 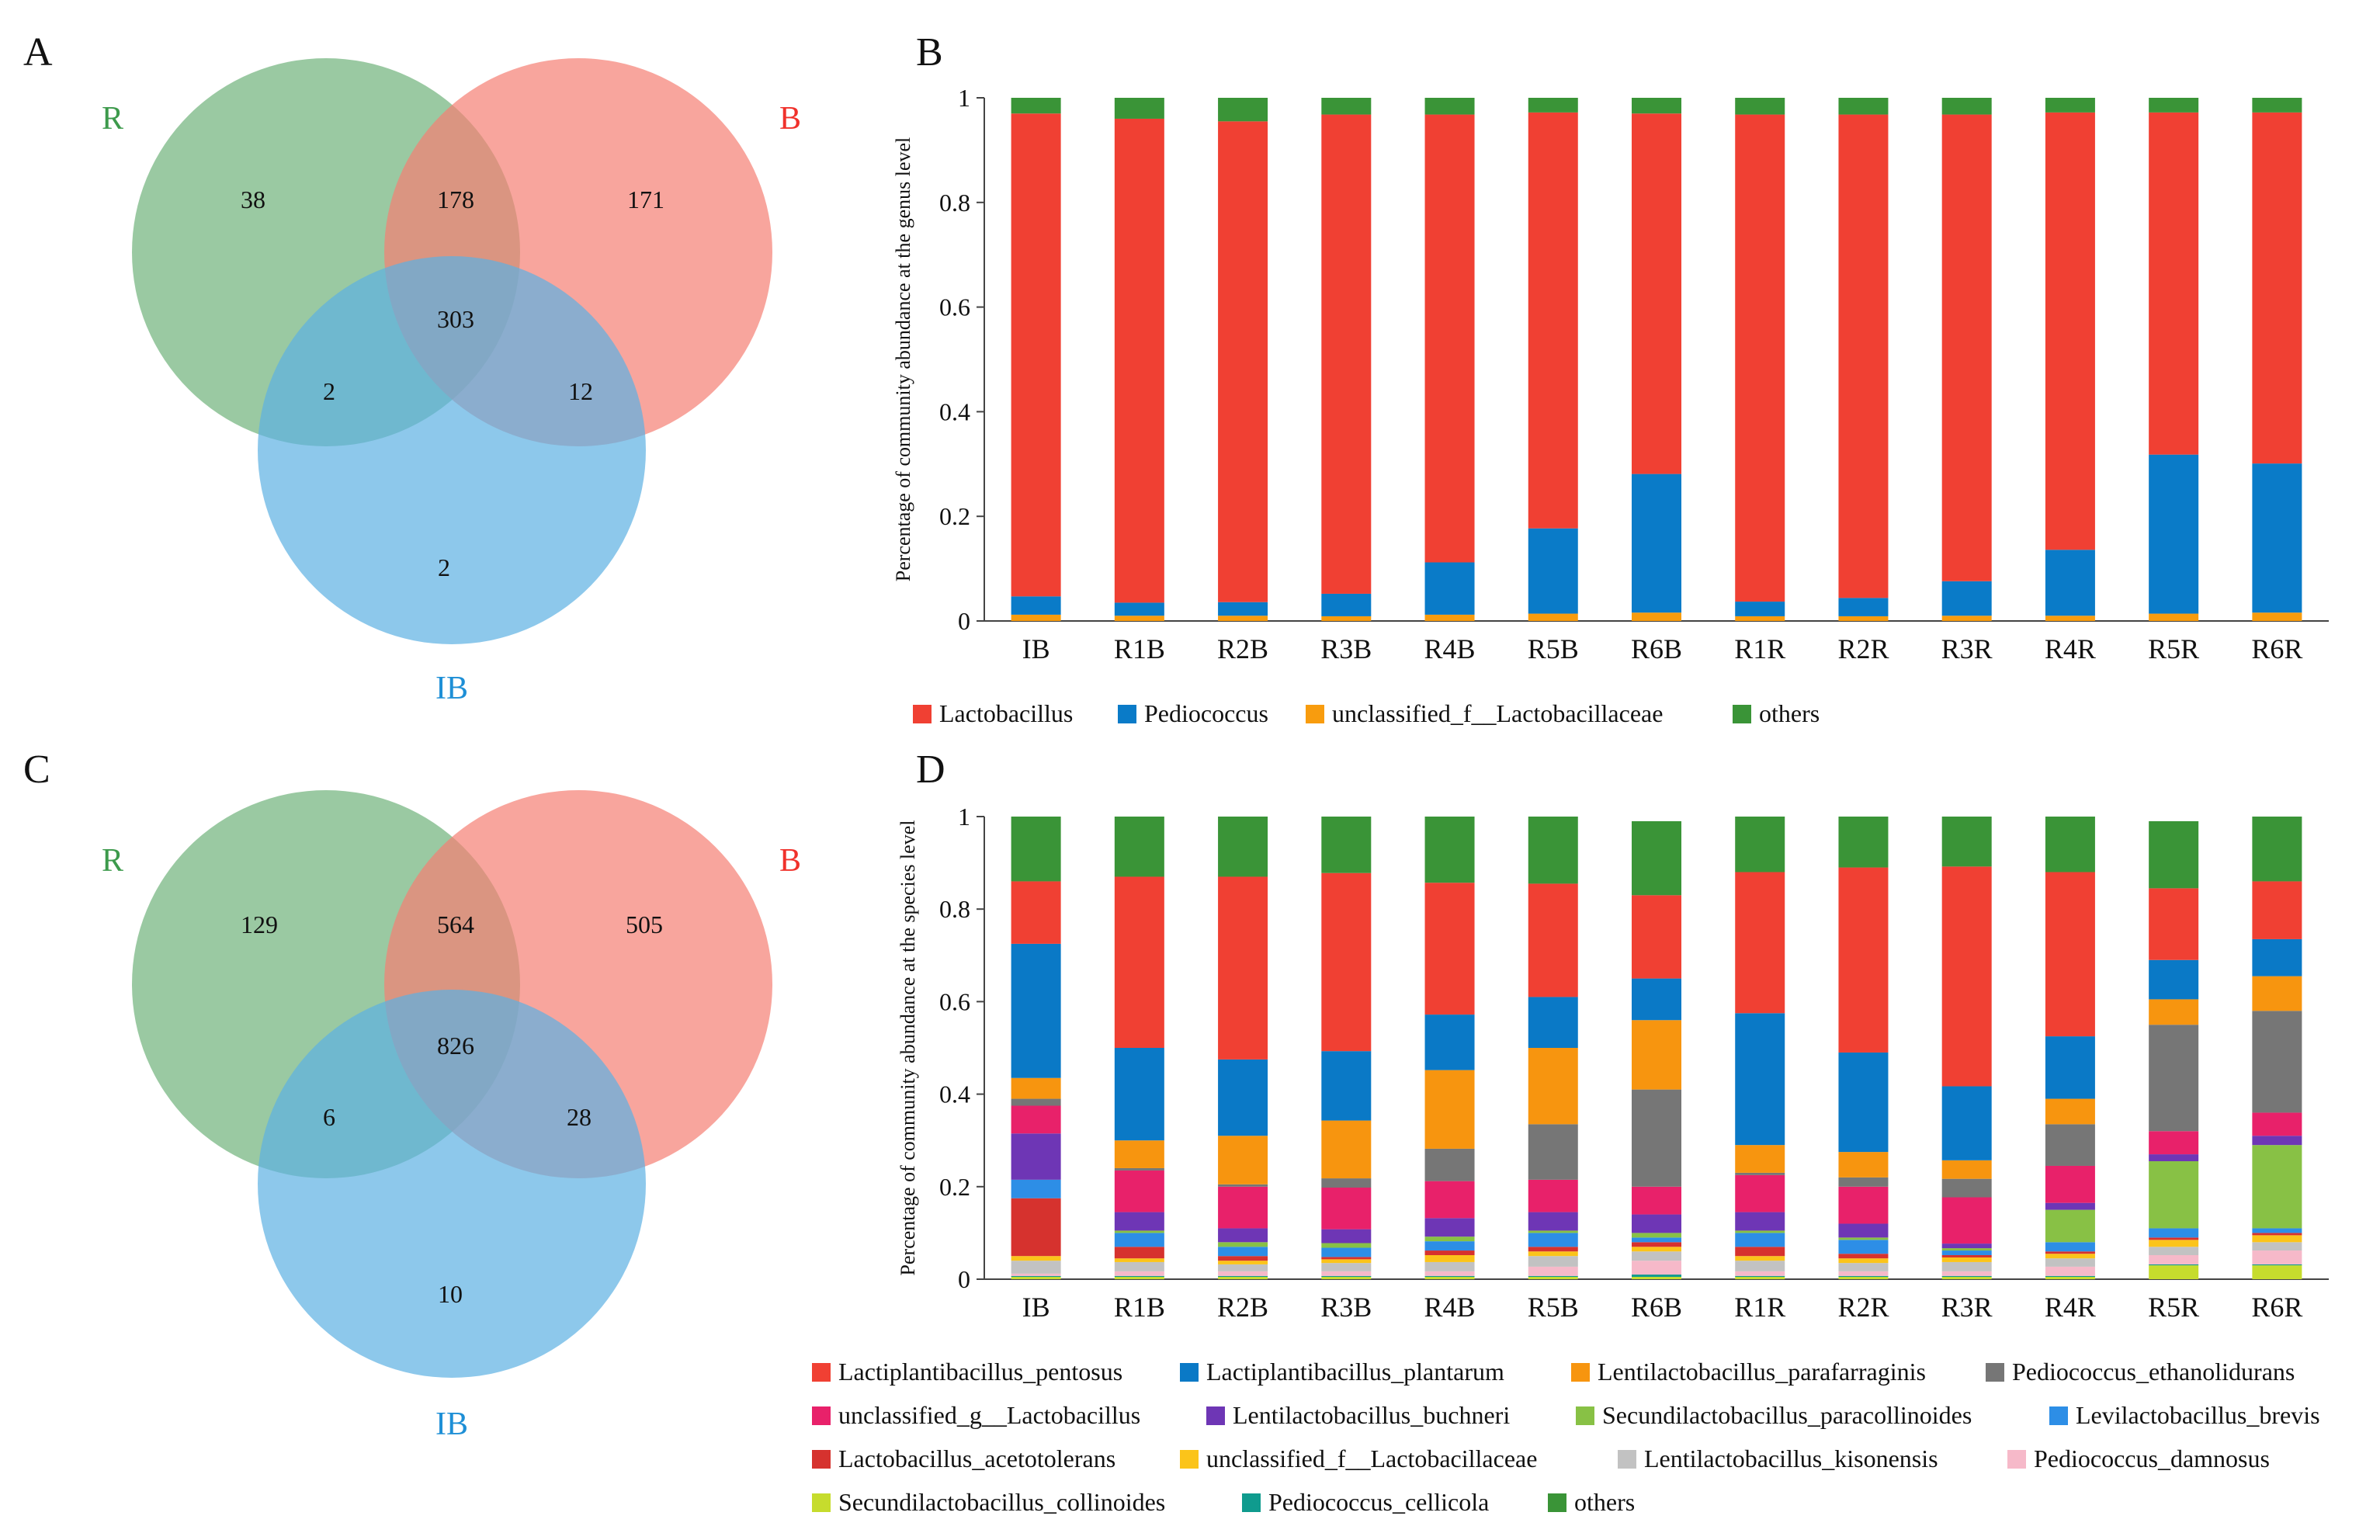 I want to click on x-tick-label: R2R, so click(x=1863, y=648).